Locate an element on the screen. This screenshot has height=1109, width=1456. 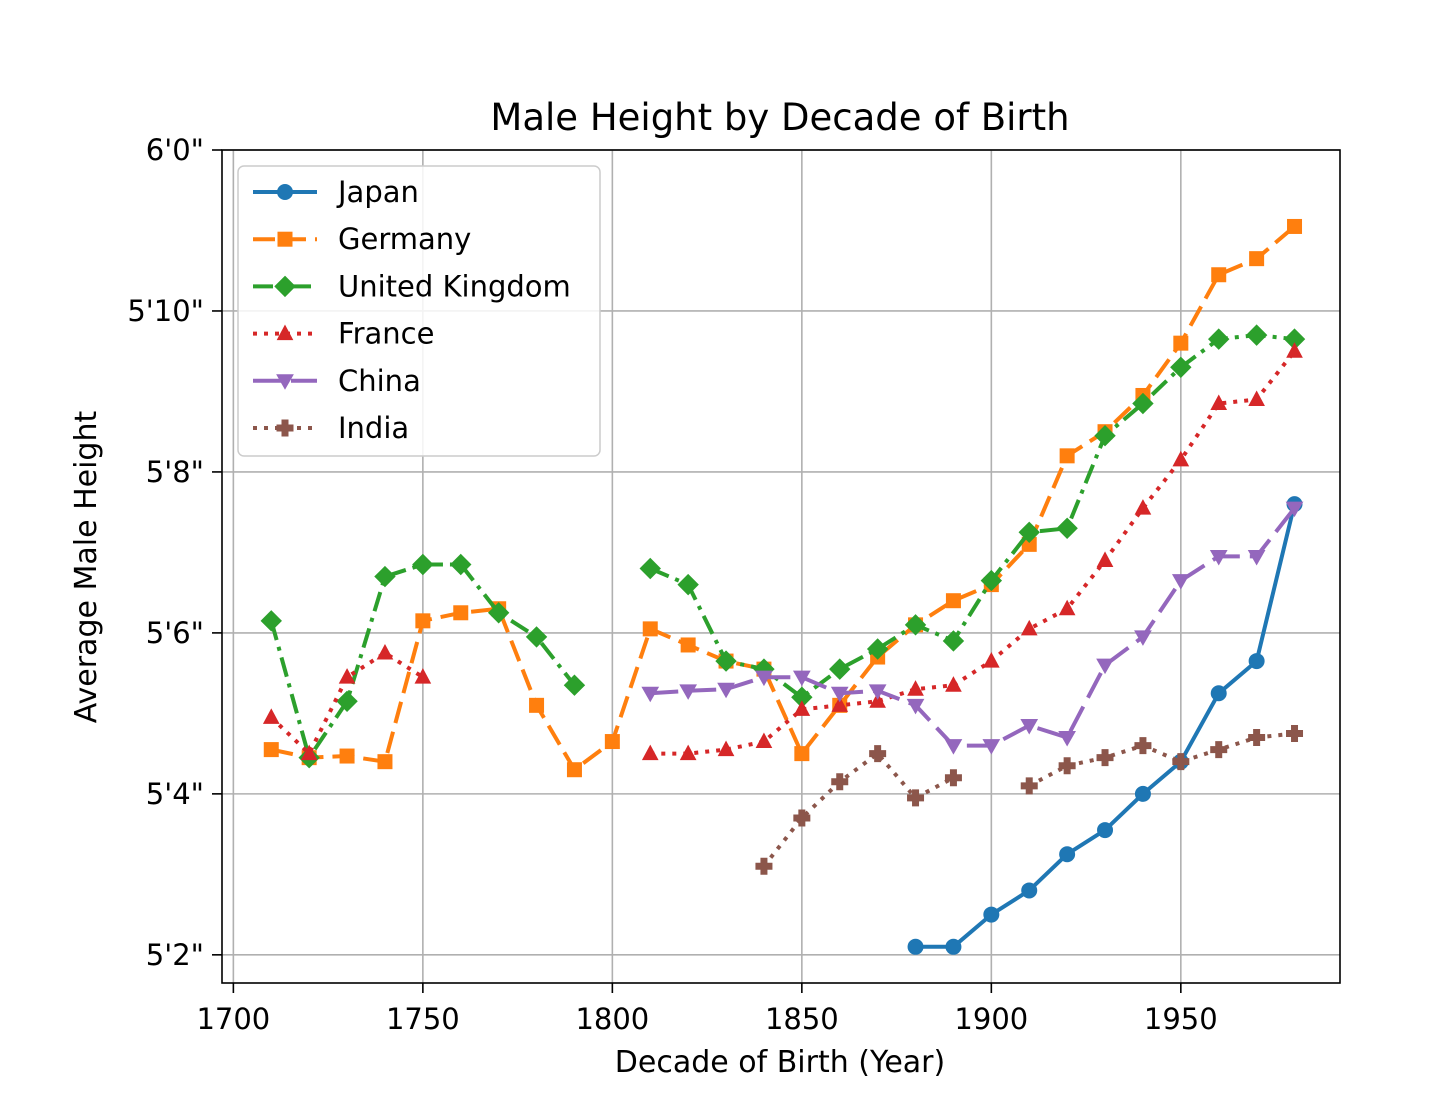
x-tick-label: 1750 is located at coordinates (423, 1019).